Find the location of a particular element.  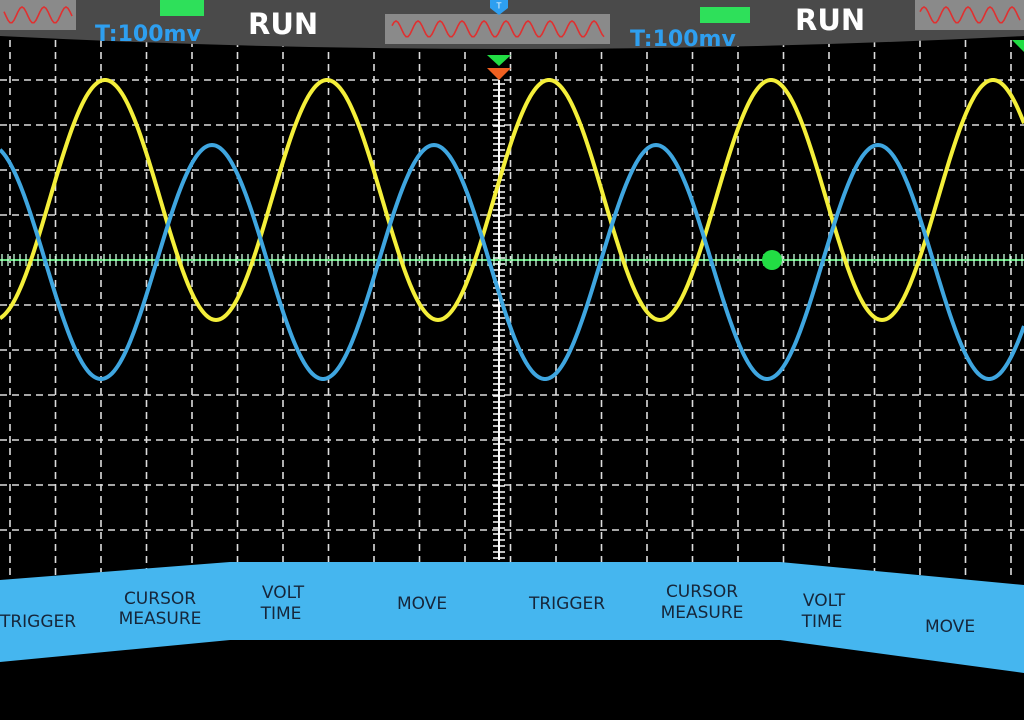

trigger-marker is located at coordinates (499, 7).